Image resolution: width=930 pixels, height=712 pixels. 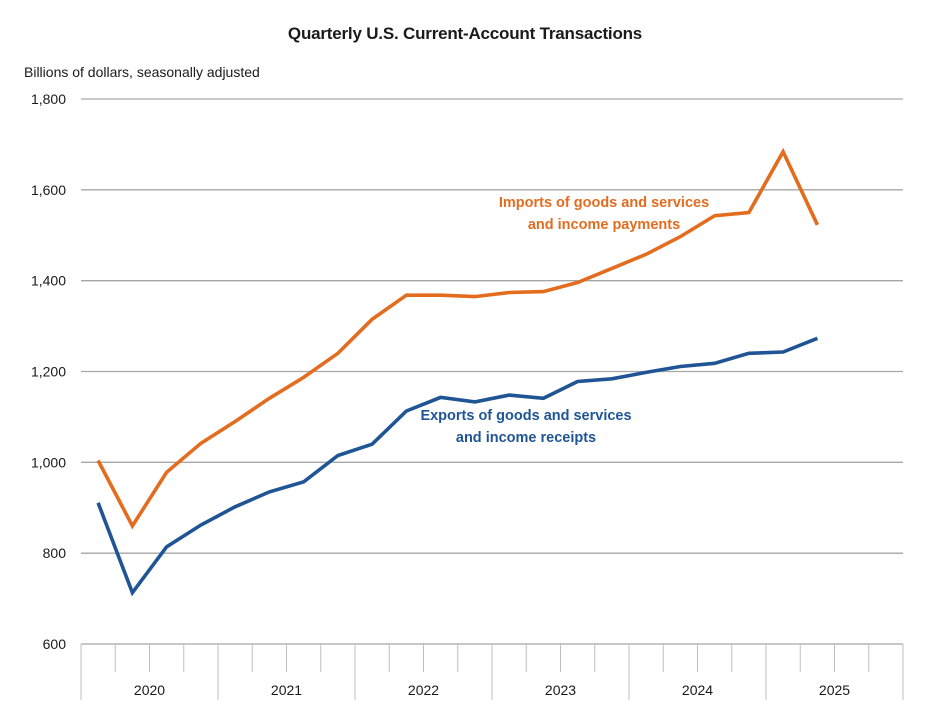 What do you see at coordinates (560, 690) in the screenshot?
I see `x-tick-label: 2023` at bounding box center [560, 690].